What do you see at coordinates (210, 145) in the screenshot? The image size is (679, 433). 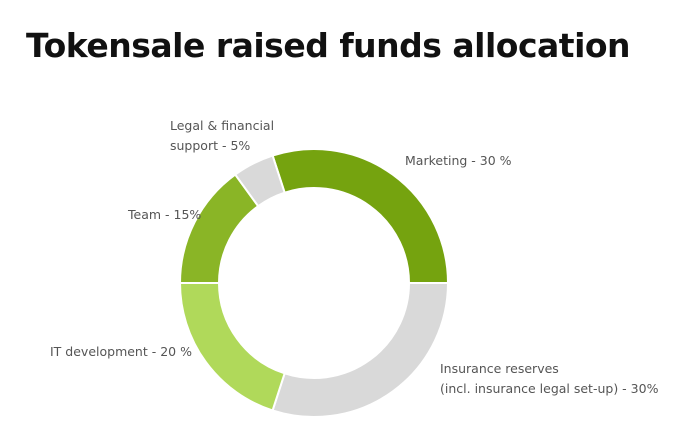 I see `slice-label: support - 5%` at bounding box center [210, 145].